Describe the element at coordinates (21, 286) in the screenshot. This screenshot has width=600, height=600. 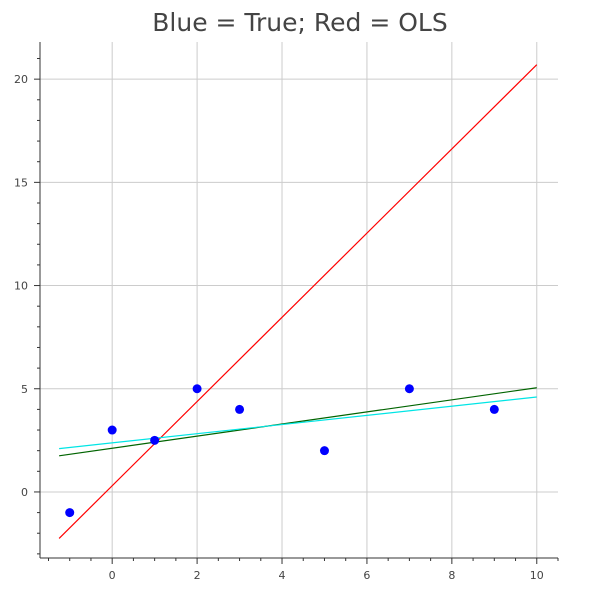
I see `y-tick-label: 10` at that location.